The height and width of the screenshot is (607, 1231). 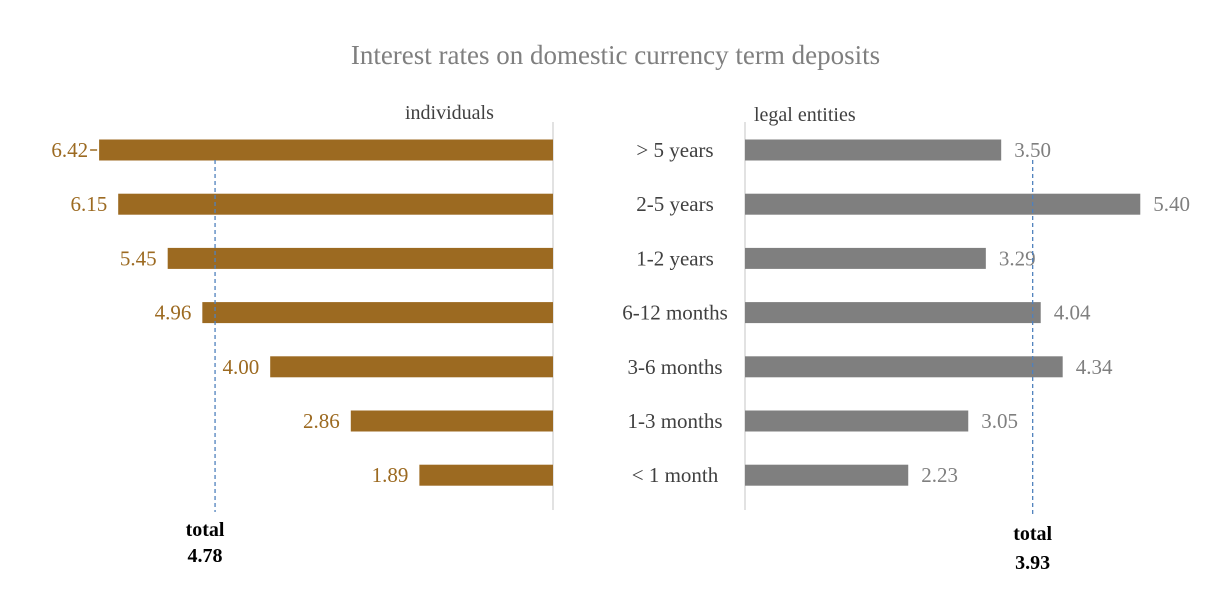 What do you see at coordinates (138, 258) in the screenshot?
I see `individuals-value-label-2: 5.45` at bounding box center [138, 258].